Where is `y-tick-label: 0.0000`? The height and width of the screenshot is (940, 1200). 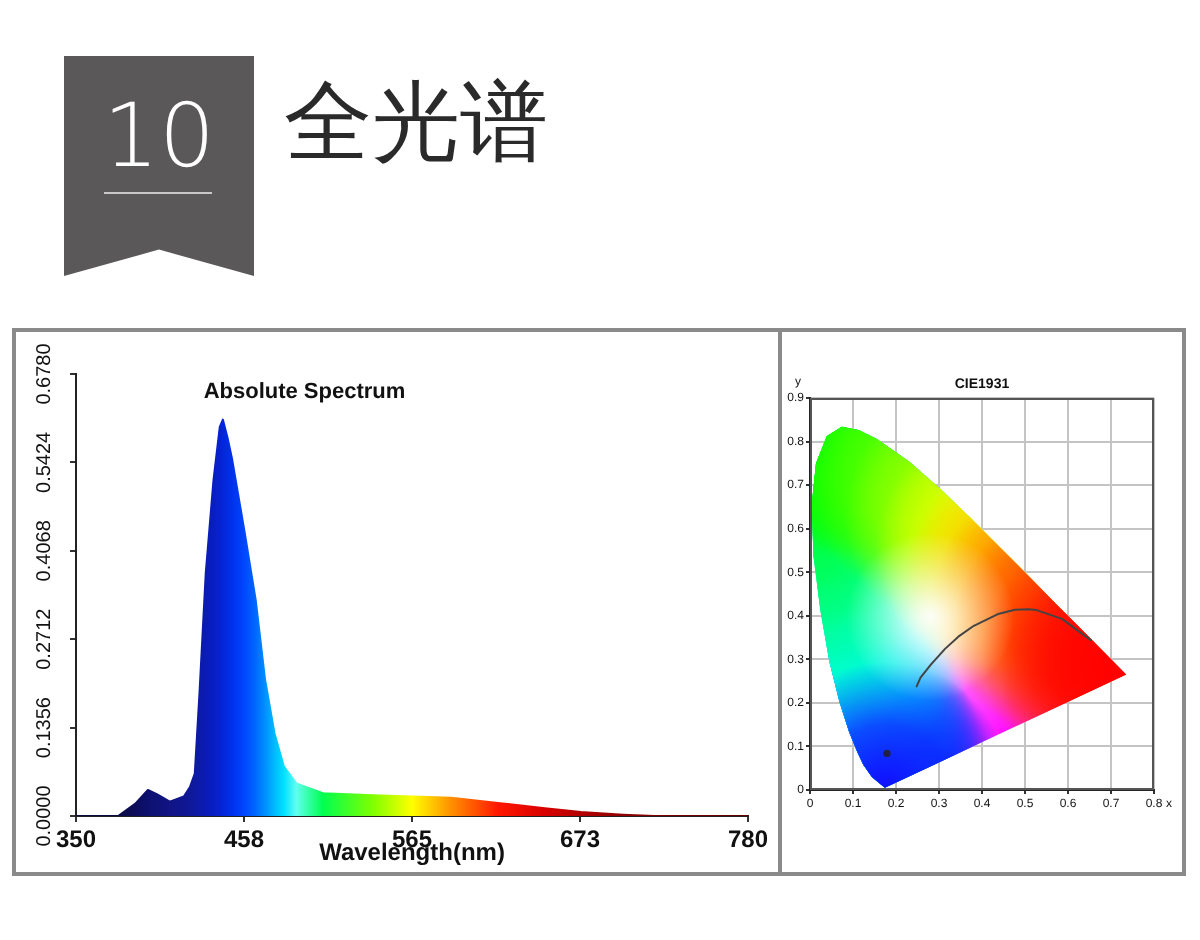 y-tick-label: 0.0000 is located at coordinates (44, 815).